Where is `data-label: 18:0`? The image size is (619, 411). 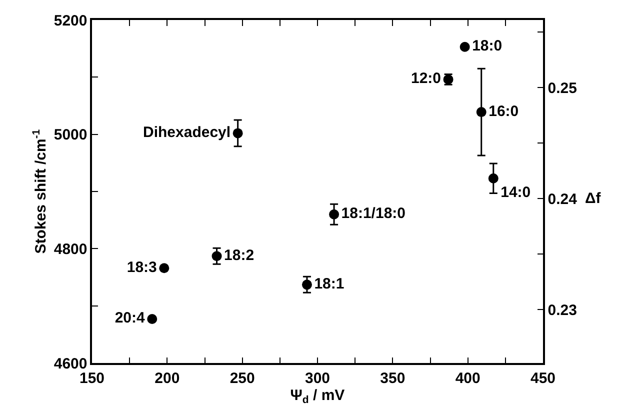
data-label: 18:0 is located at coordinates (487, 46).